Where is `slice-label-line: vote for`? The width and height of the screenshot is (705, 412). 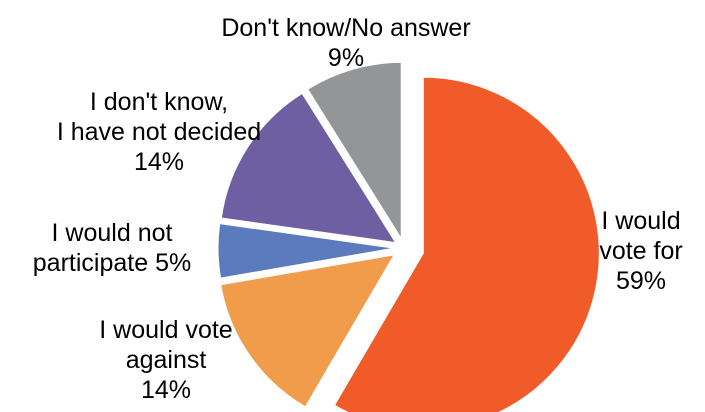
slice-label-line: vote for is located at coordinates (640, 251).